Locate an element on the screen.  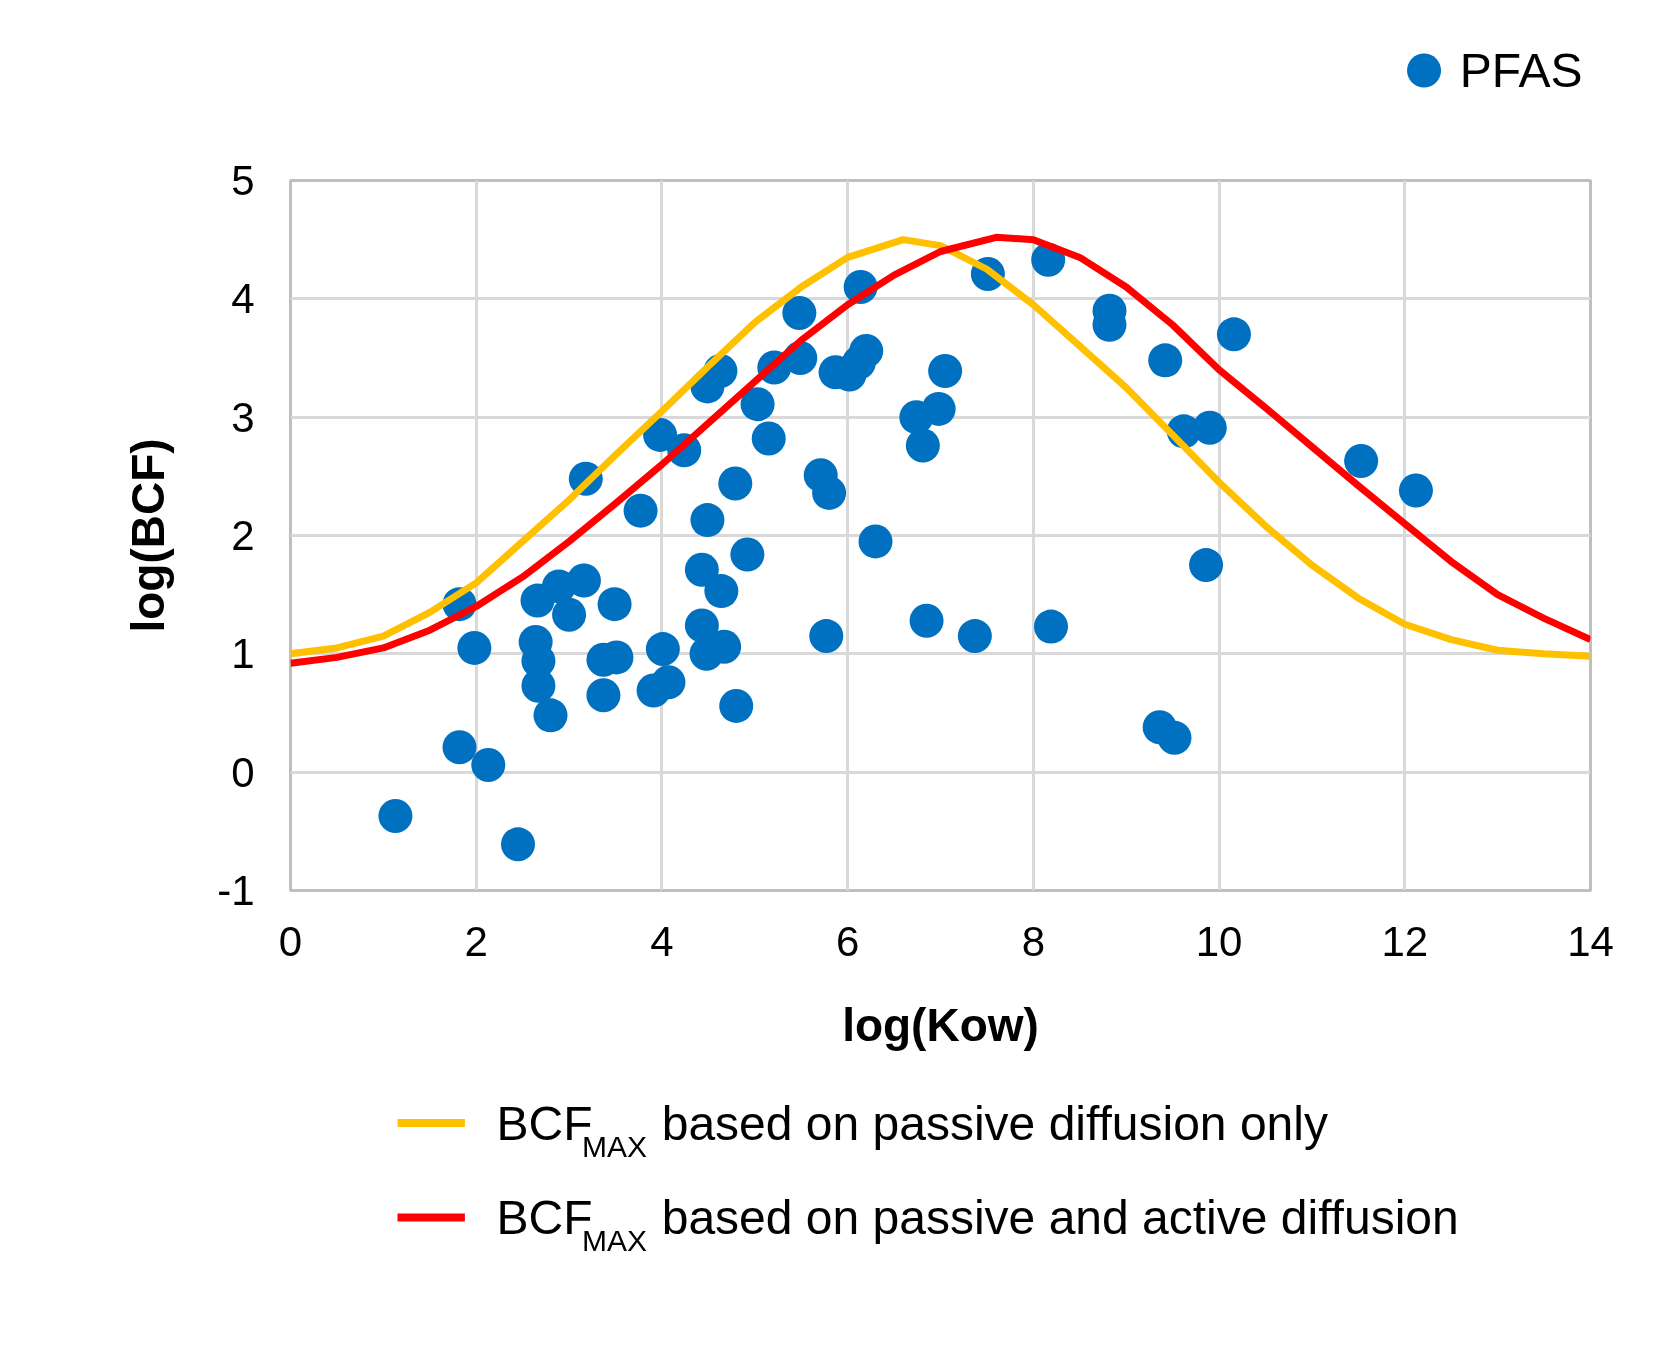
x-tick-label: 14 is located at coordinates (1590, 941).